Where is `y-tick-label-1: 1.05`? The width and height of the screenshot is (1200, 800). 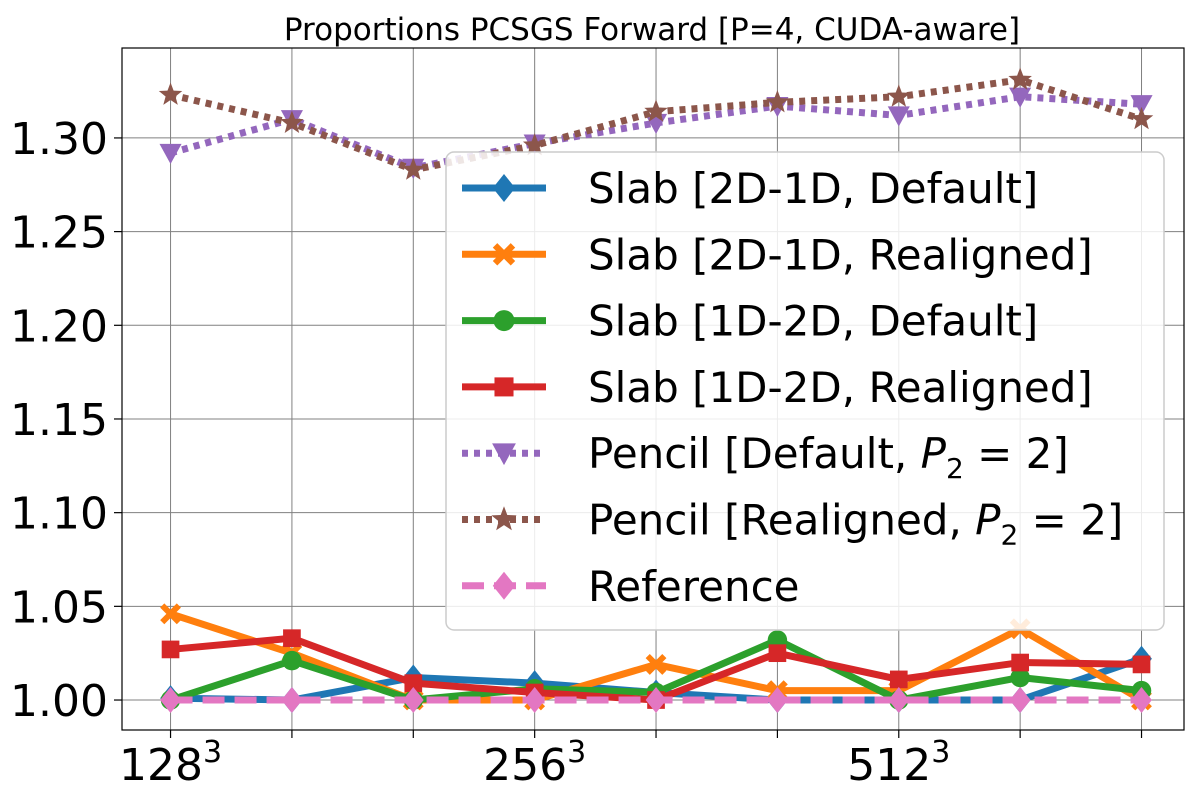
y-tick-label-1: 1.05 is located at coordinates (59, 607).